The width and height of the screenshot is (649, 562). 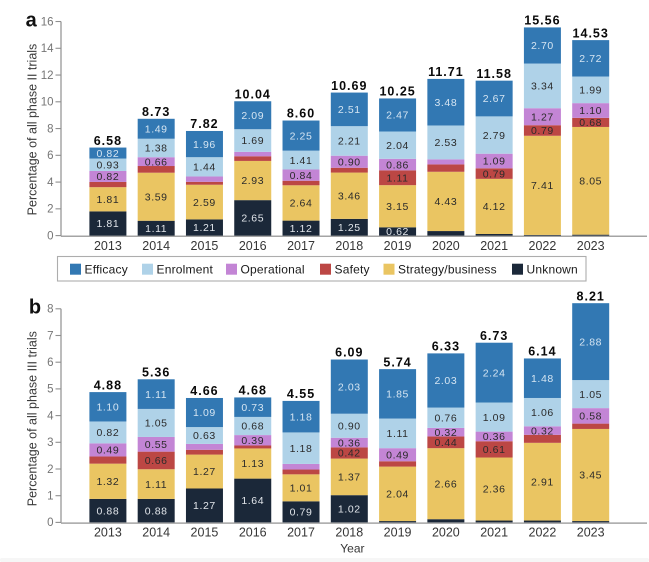 What do you see at coordinates (253, 94) in the screenshot?
I see `svg-text: 10.04` at bounding box center [253, 94].